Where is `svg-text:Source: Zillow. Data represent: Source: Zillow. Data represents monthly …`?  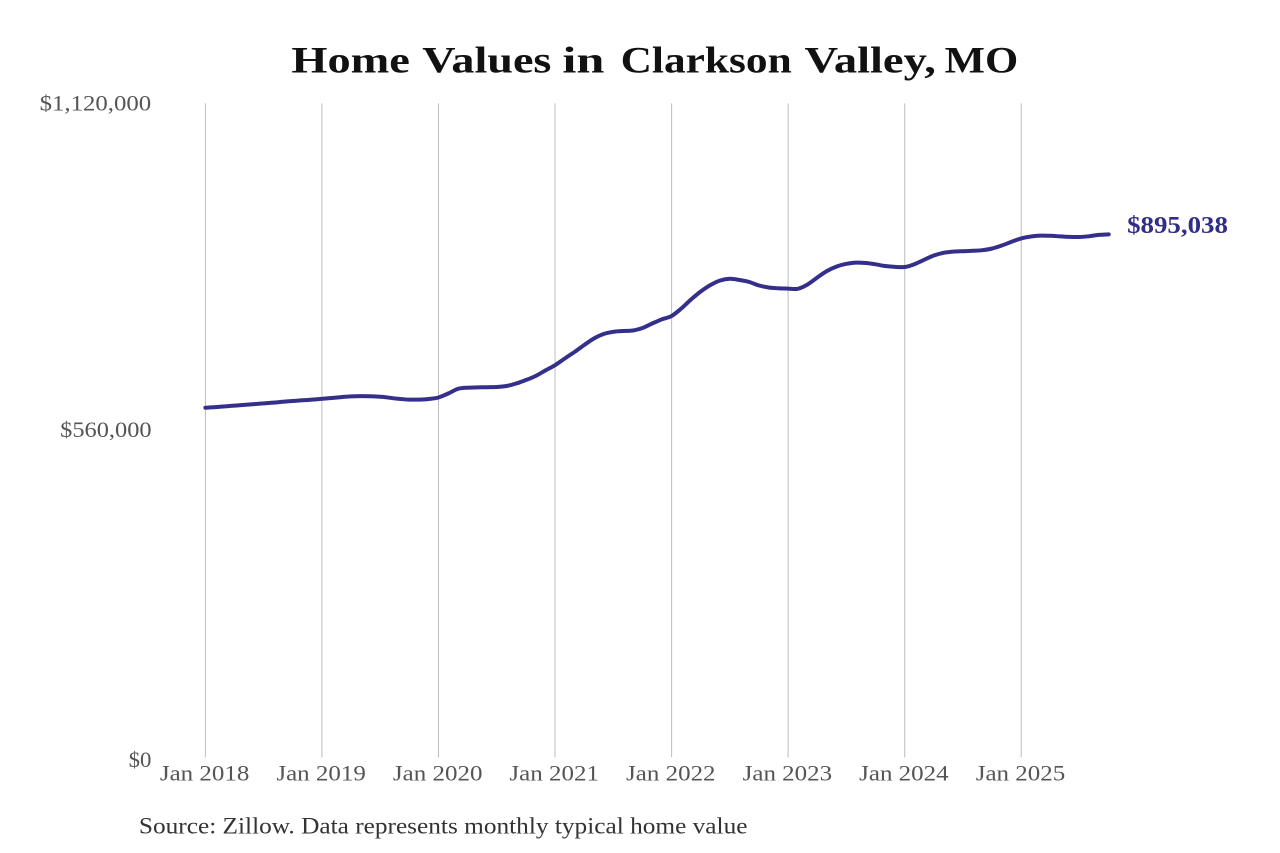 svg-text:Source: Zillow. Data represent: Source: Zillow. Data represents monthly … is located at coordinates (443, 825).